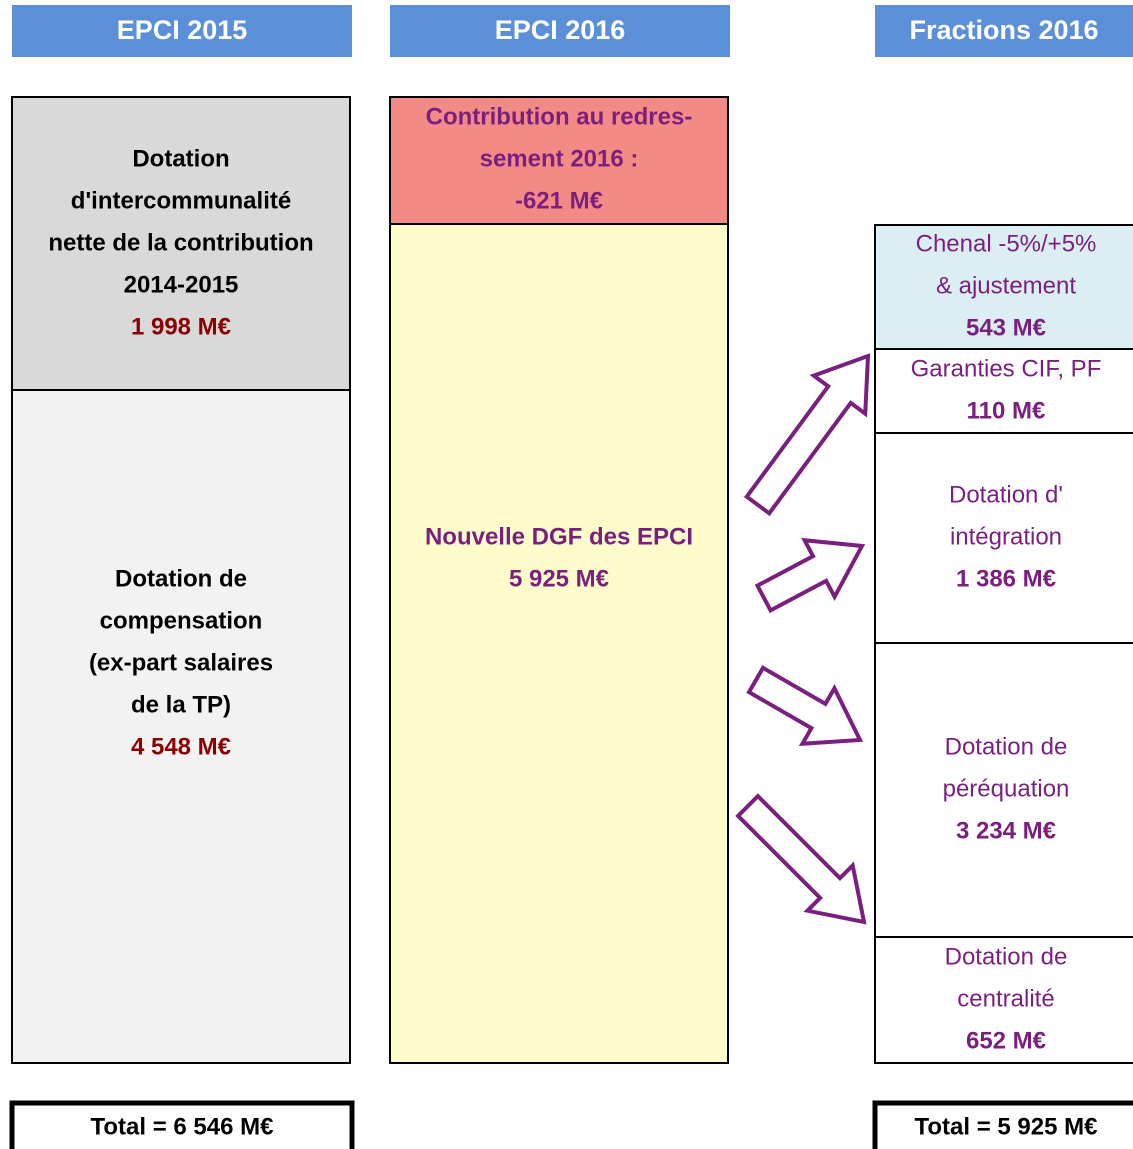  What do you see at coordinates (803, 639) in the screenshot?
I see `arrows` at bounding box center [803, 639].